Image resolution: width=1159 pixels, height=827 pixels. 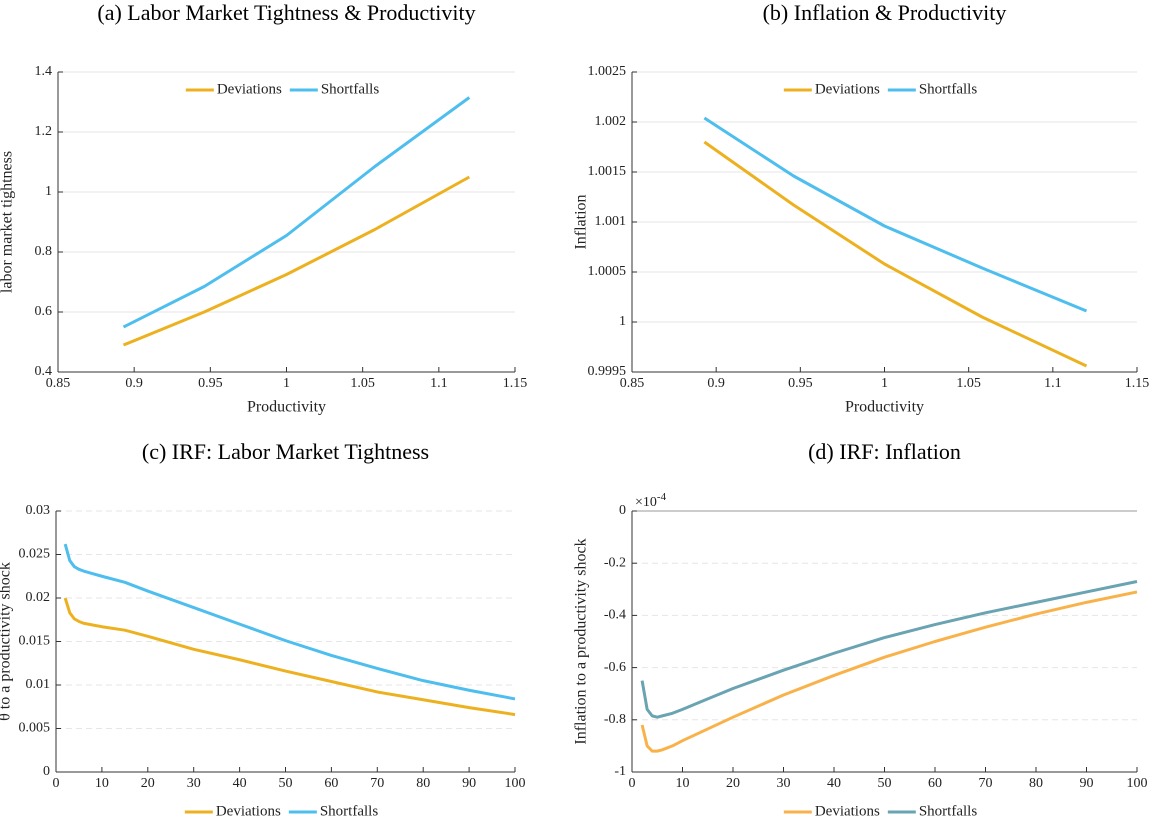 What do you see at coordinates (8, 222) in the screenshot?
I see `y-axis-label: labor market tightness` at bounding box center [8, 222].